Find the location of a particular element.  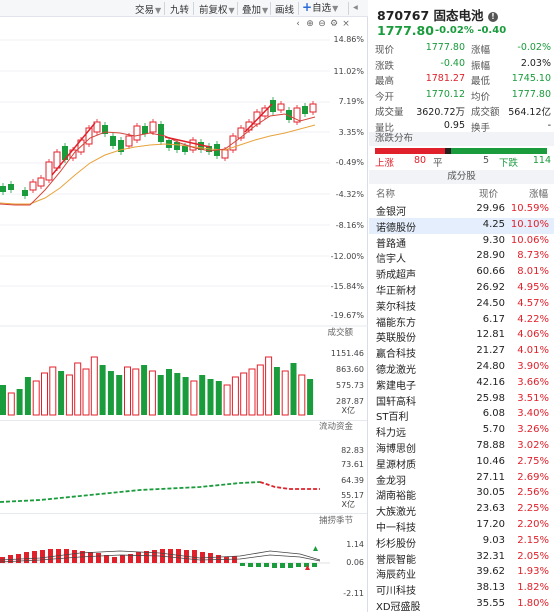

quote-row: 涨跌 -0.40 振幅 2.03% is located at coordinates (463, 64).